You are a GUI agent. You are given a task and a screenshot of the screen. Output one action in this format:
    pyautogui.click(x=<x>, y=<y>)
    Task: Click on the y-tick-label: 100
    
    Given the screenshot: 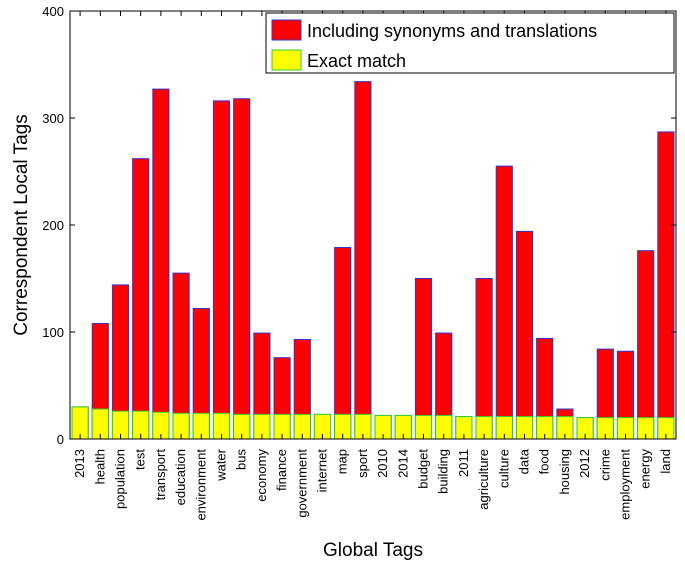 What is the action you would take?
    pyautogui.click(x=53, y=332)
    